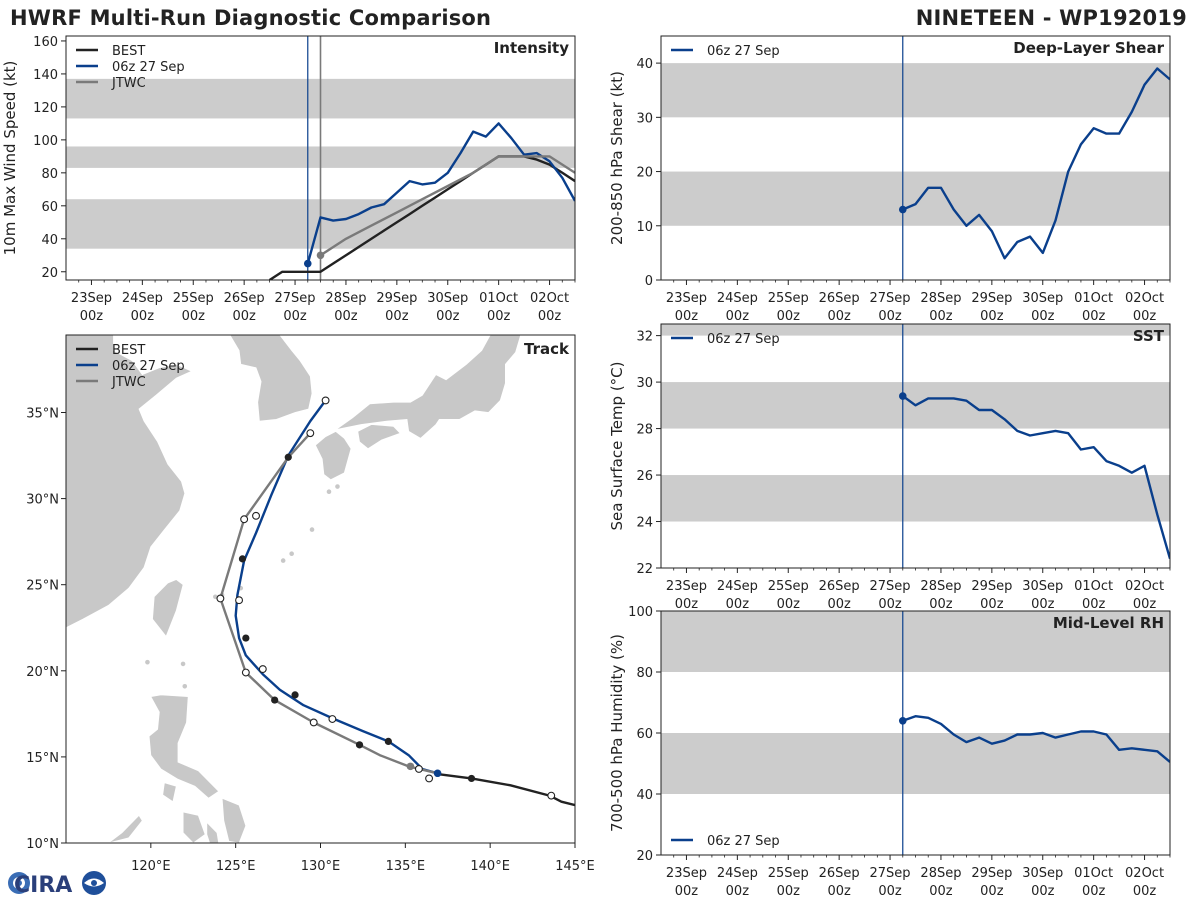  Describe the element at coordinates (49, 207) in the screenshot. I see `intensity-ytick-label: 60` at that location.